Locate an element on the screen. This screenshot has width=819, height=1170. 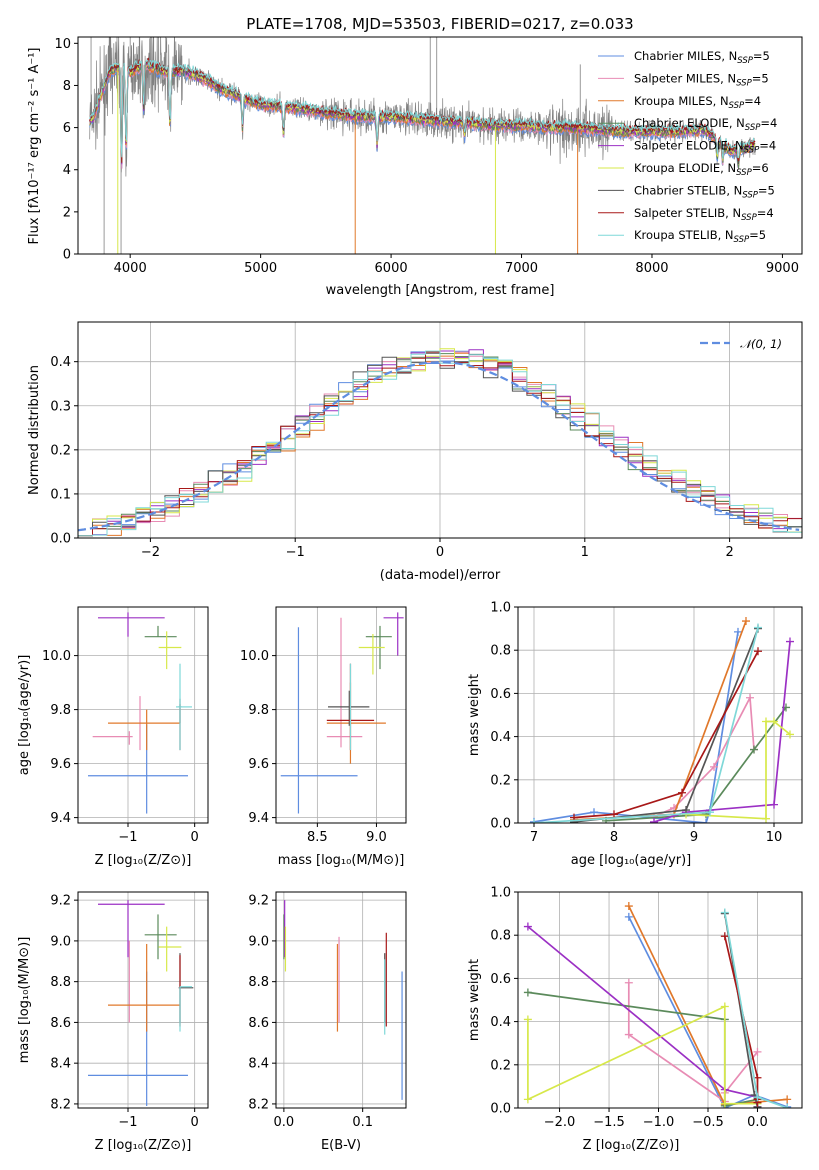
massweight_vs_Z-ytick-label: 1.0 is located at coordinates (500, 893).